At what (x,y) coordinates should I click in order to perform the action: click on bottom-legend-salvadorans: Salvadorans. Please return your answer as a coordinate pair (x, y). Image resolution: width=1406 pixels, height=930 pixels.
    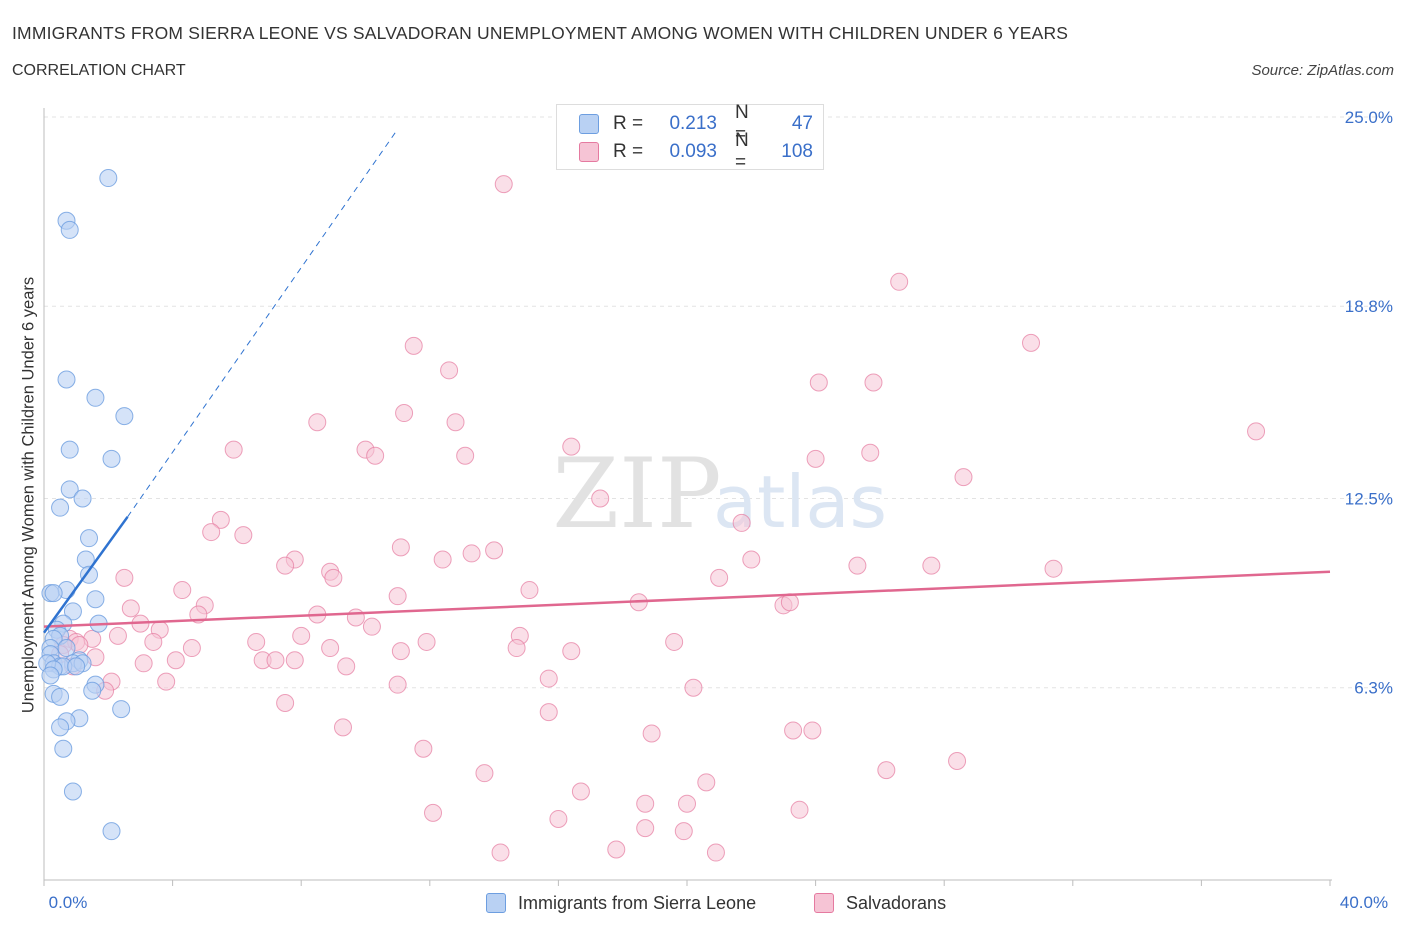
    Looking at the image, I should click on (880, 903).